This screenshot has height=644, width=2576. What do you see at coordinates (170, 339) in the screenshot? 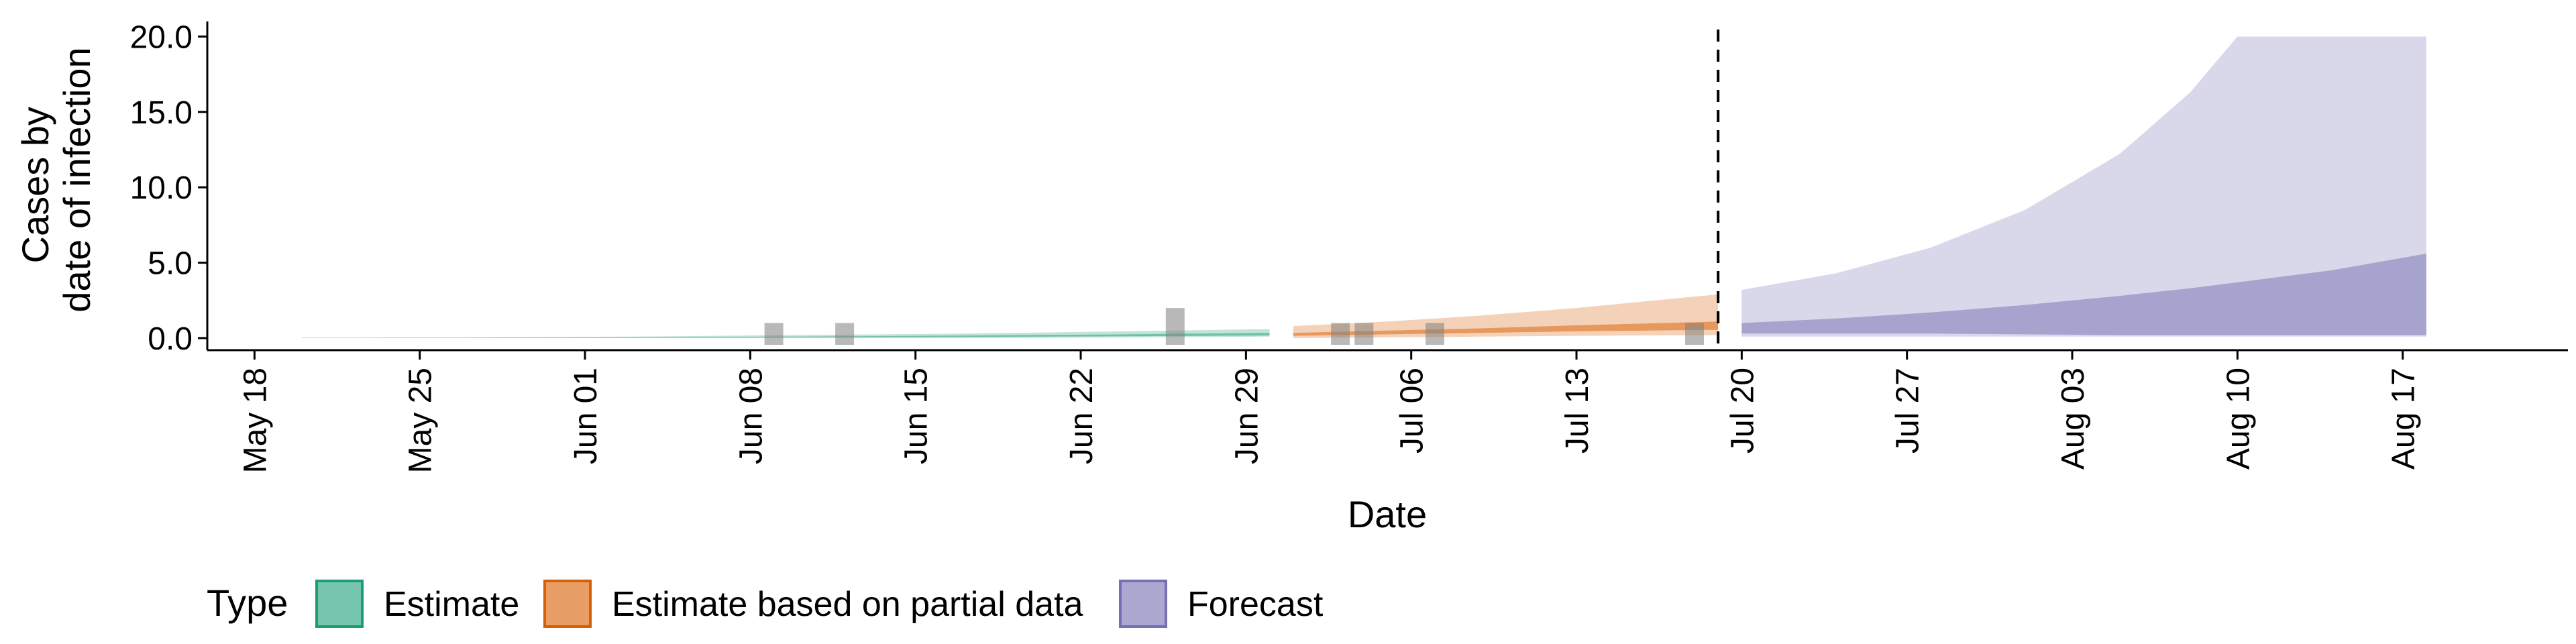
I see `y-tick-label: 0.0` at bounding box center [170, 339].